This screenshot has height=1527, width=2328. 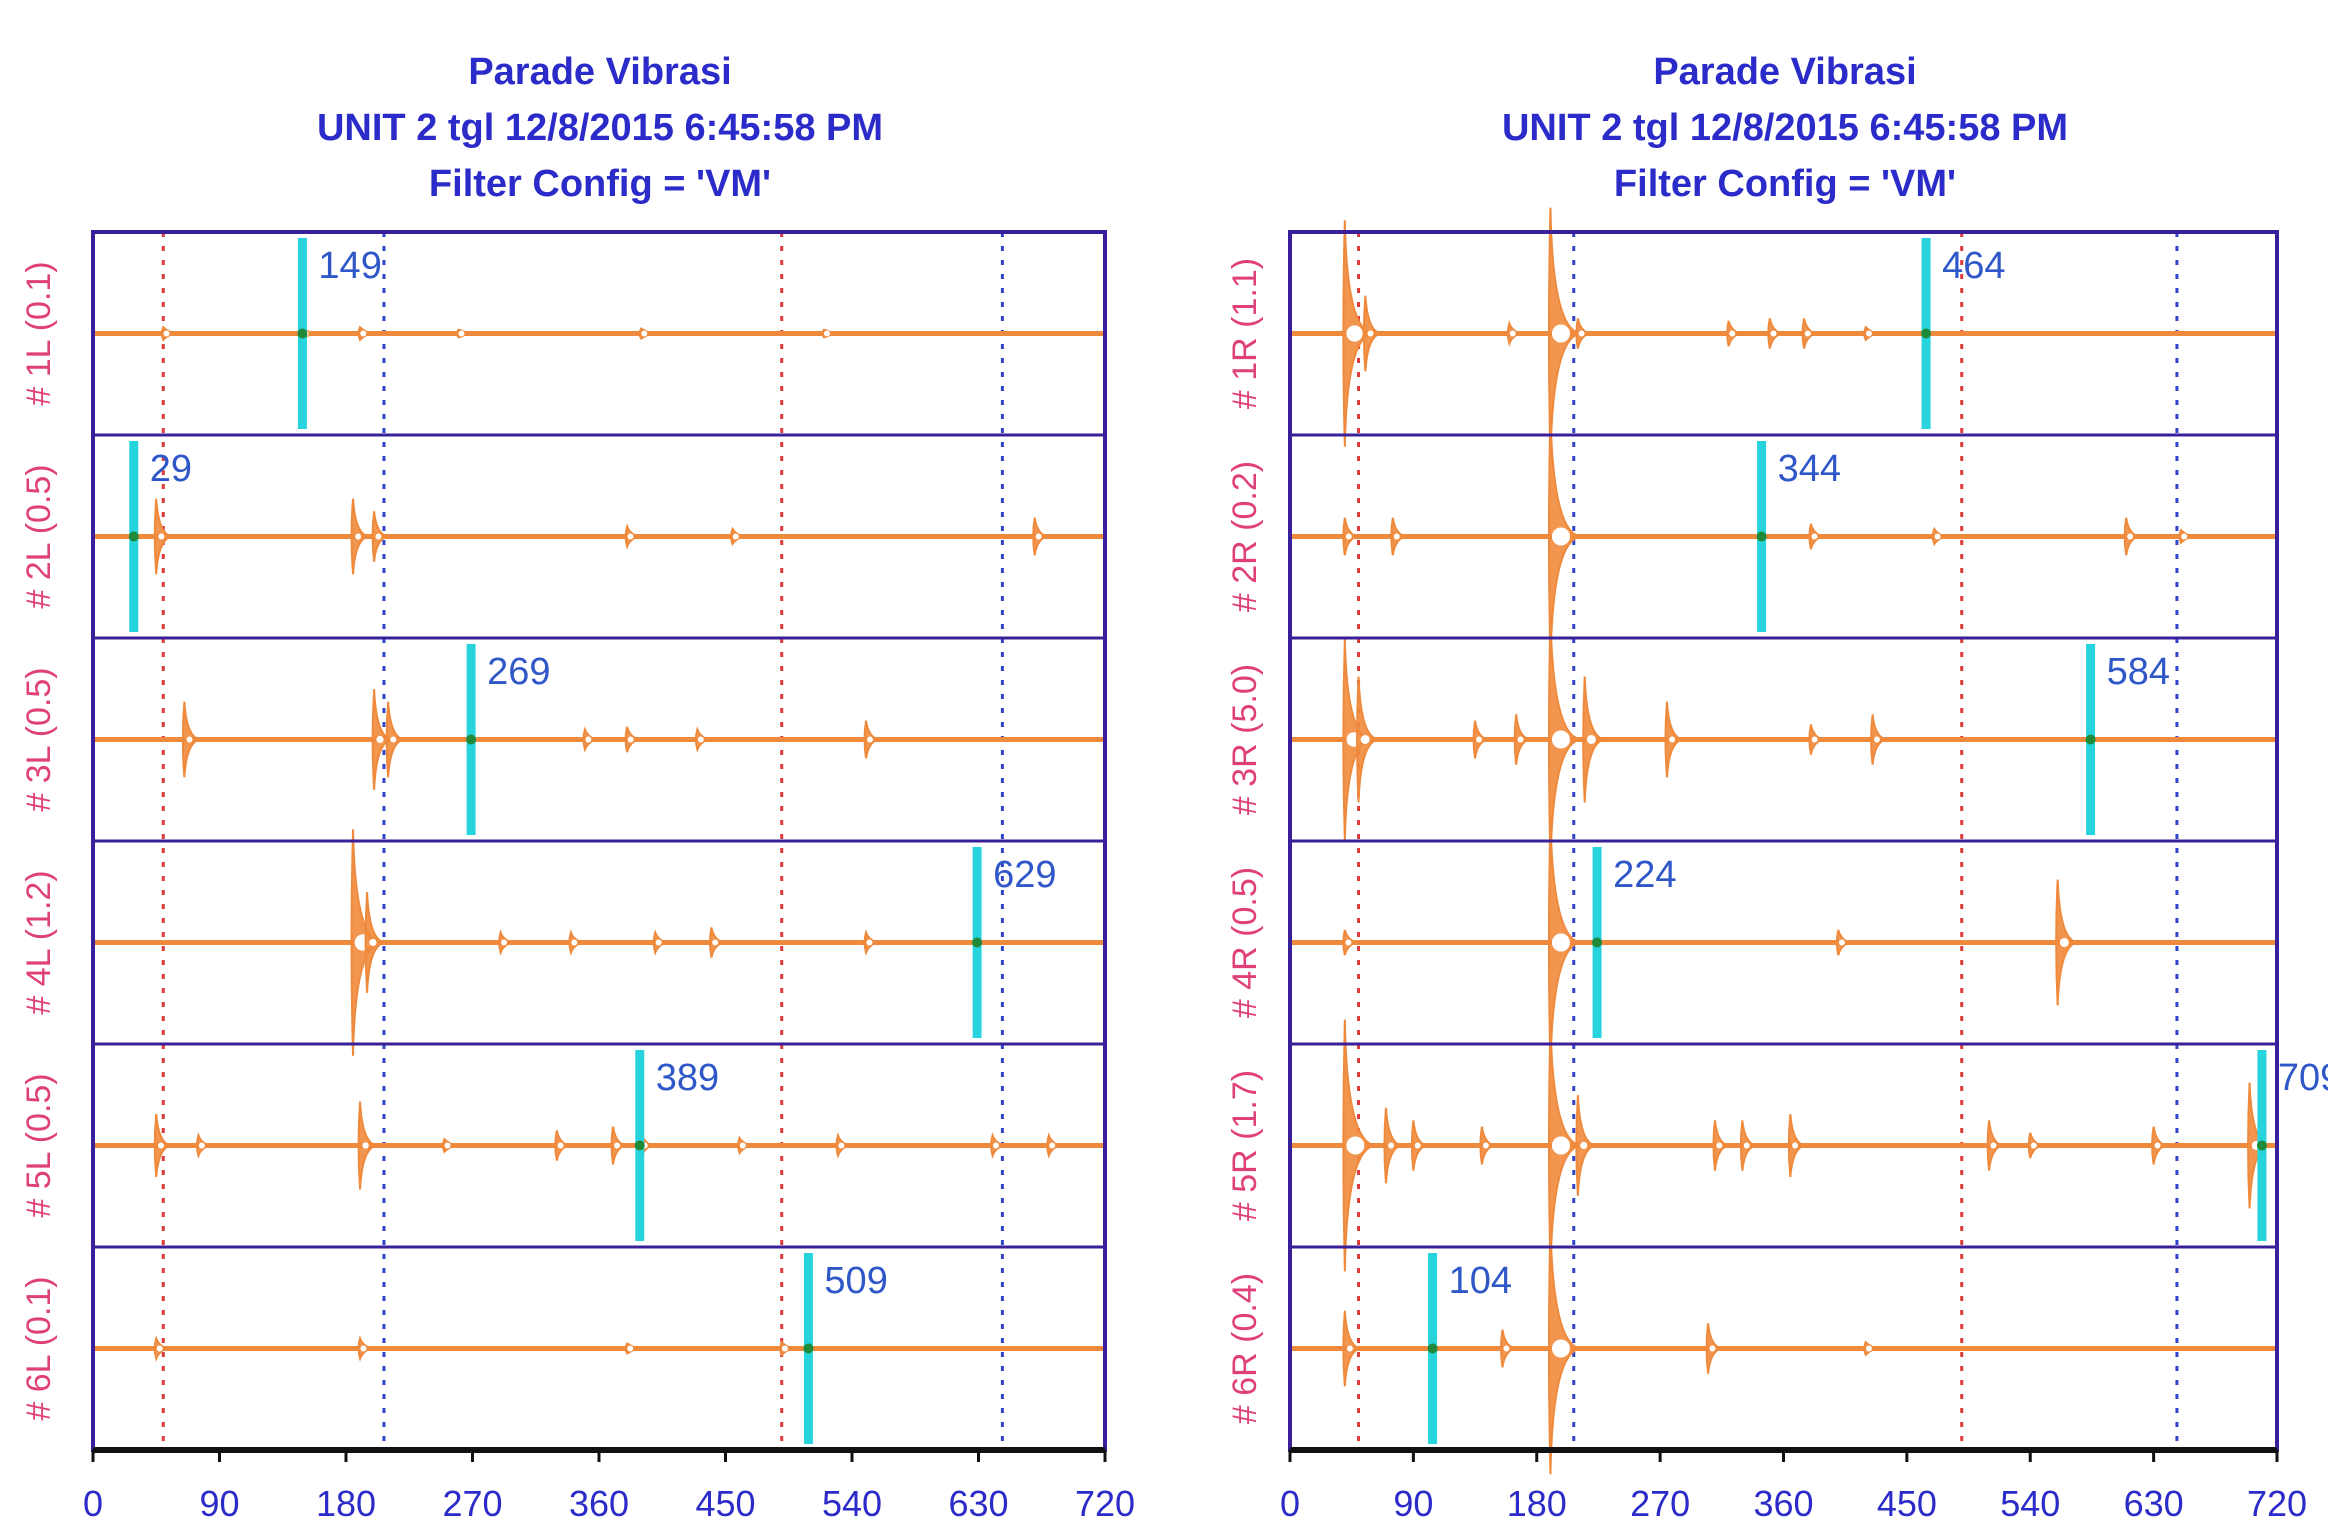 I want to click on vibration-row: 584, so click(x=1783, y=739).